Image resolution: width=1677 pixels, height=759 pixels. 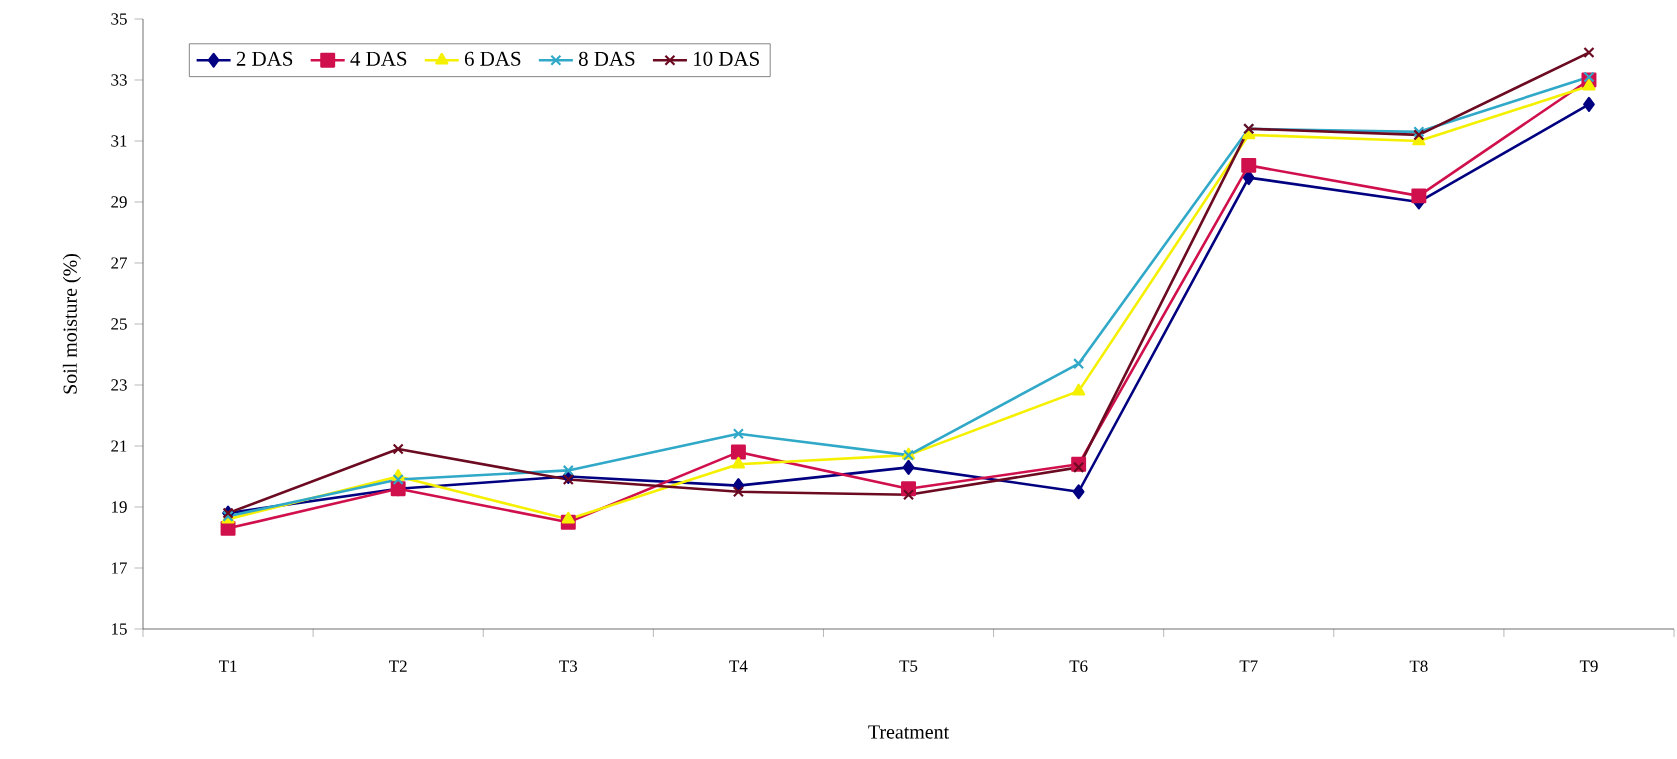 What do you see at coordinates (119, 385) in the screenshot?
I see `y-tick-label: 23` at bounding box center [119, 385].